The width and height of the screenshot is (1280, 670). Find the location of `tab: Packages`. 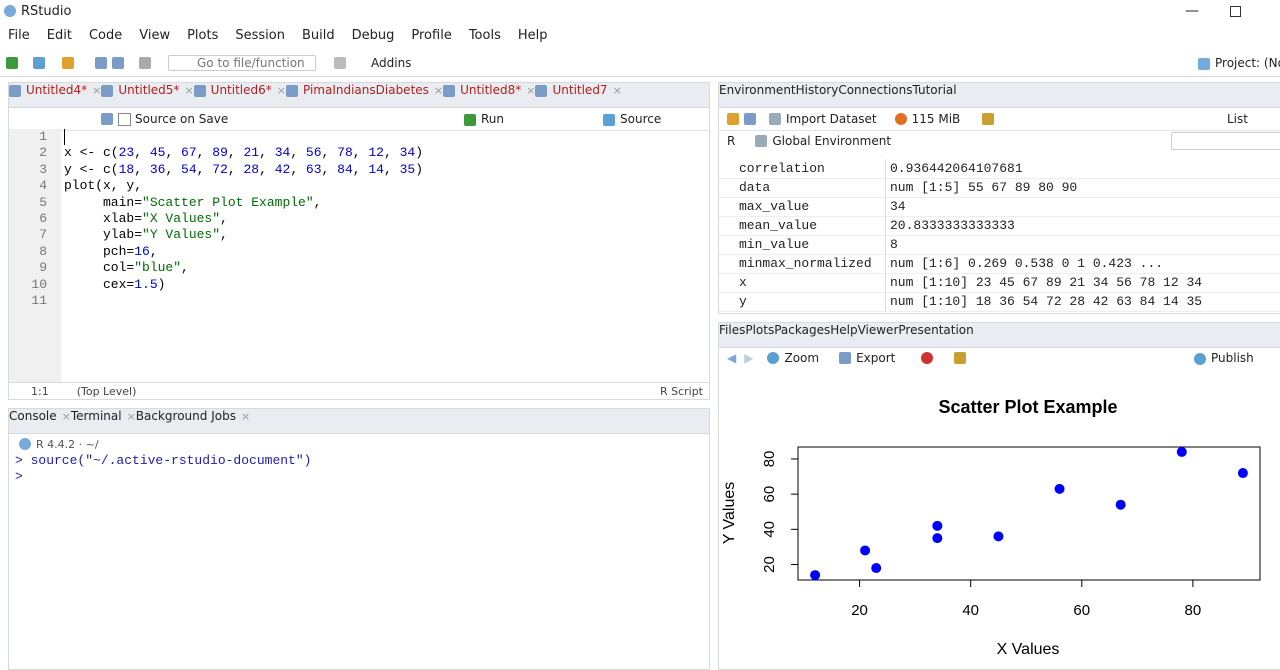

tab: Packages is located at coordinates (802, 335).